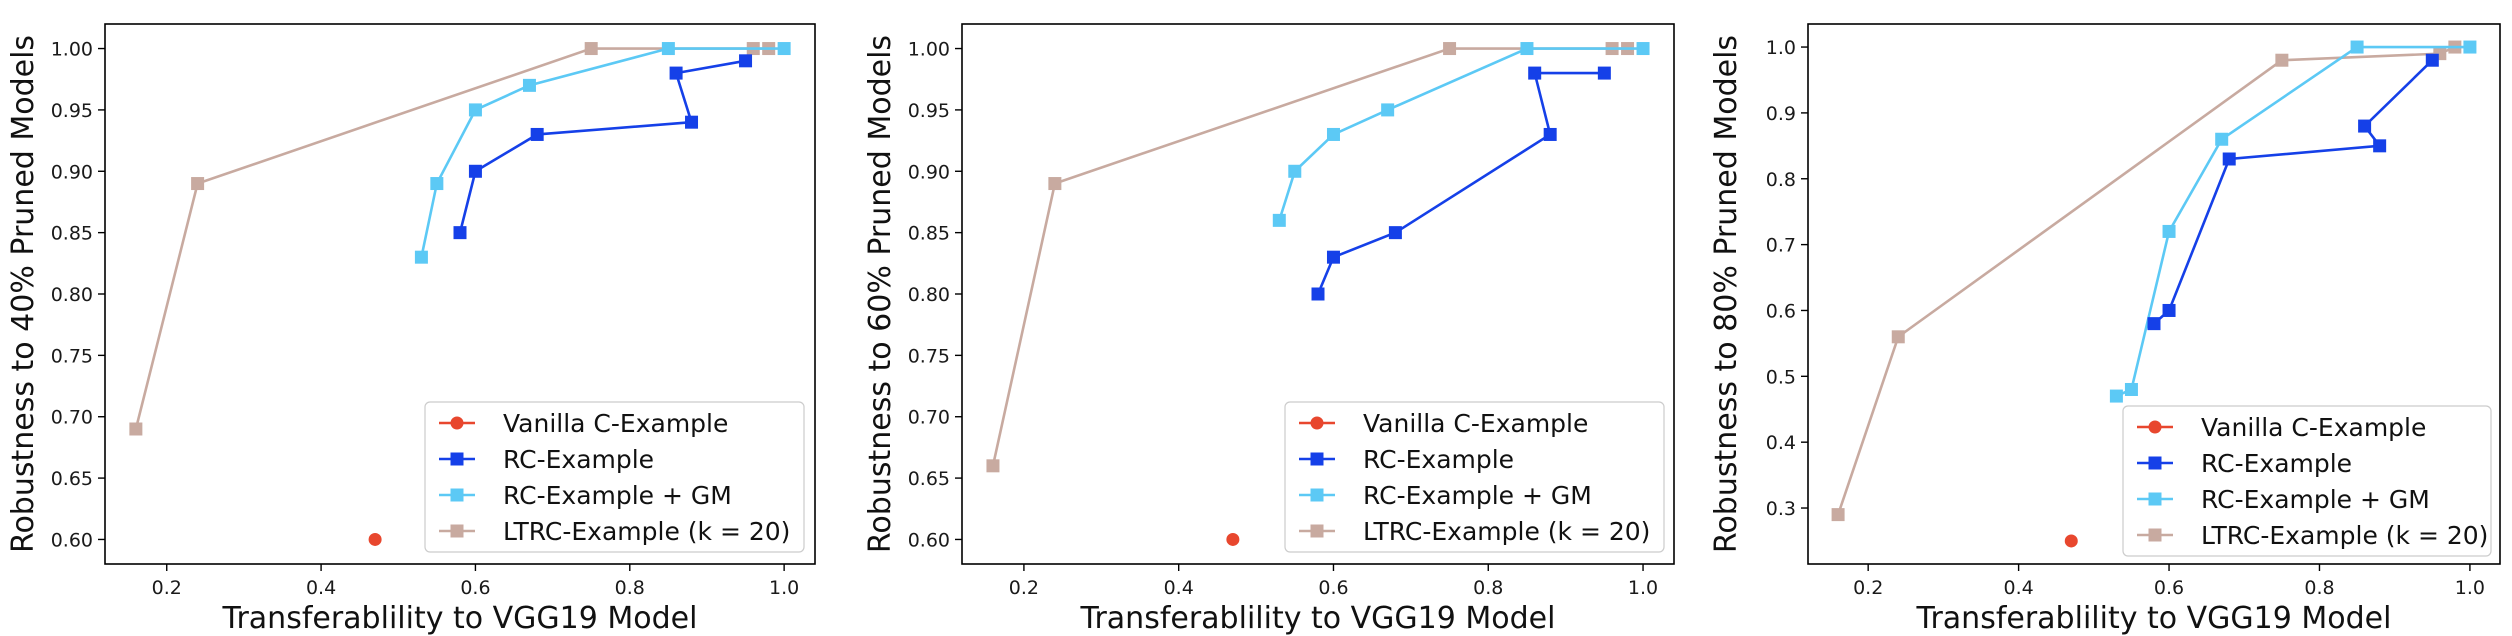 This screenshot has width=2512, height=636. Describe the element at coordinates (23, 294) in the screenshot. I see `y-axis-title: Robustness to 40% Pruned Models` at that location.